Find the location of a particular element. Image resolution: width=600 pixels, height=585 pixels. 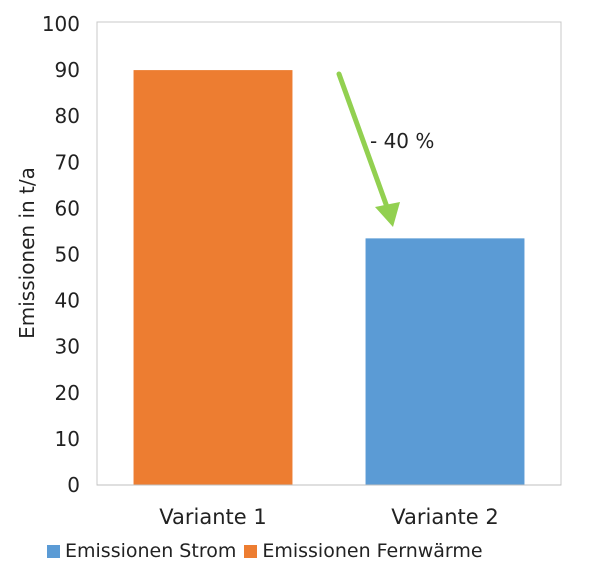

y-tick-label: 90 is located at coordinates (67, 70).